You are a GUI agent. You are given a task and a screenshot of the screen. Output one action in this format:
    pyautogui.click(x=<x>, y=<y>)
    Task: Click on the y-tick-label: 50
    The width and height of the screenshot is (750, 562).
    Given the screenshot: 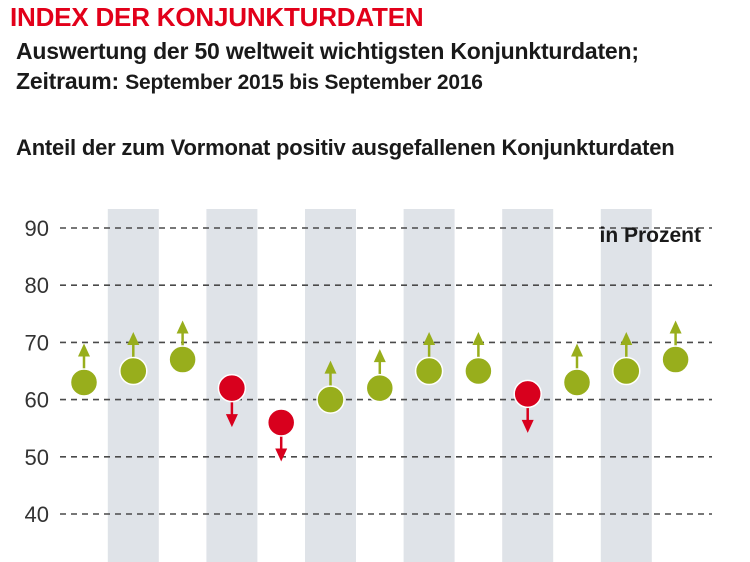 What is the action you would take?
    pyautogui.click(x=37, y=457)
    